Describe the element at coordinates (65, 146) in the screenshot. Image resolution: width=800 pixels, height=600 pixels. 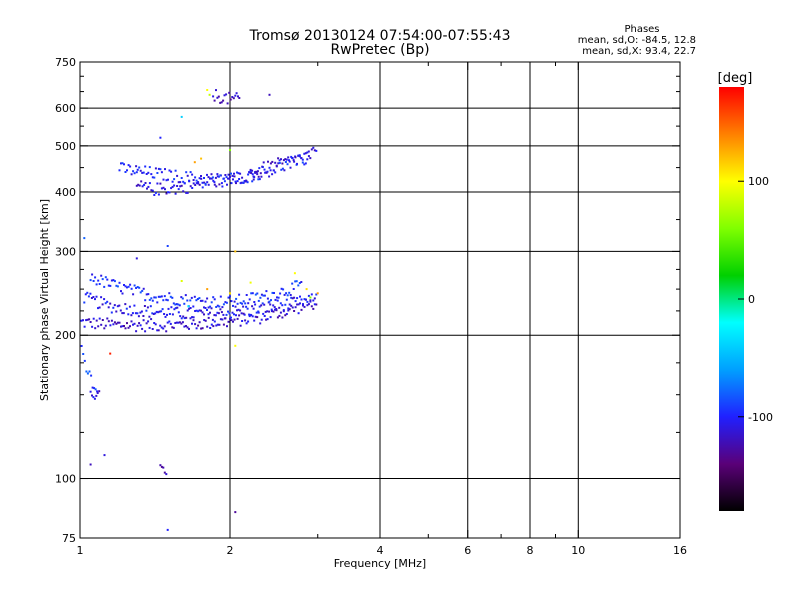
I see `y-tick-label: 500` at that location.